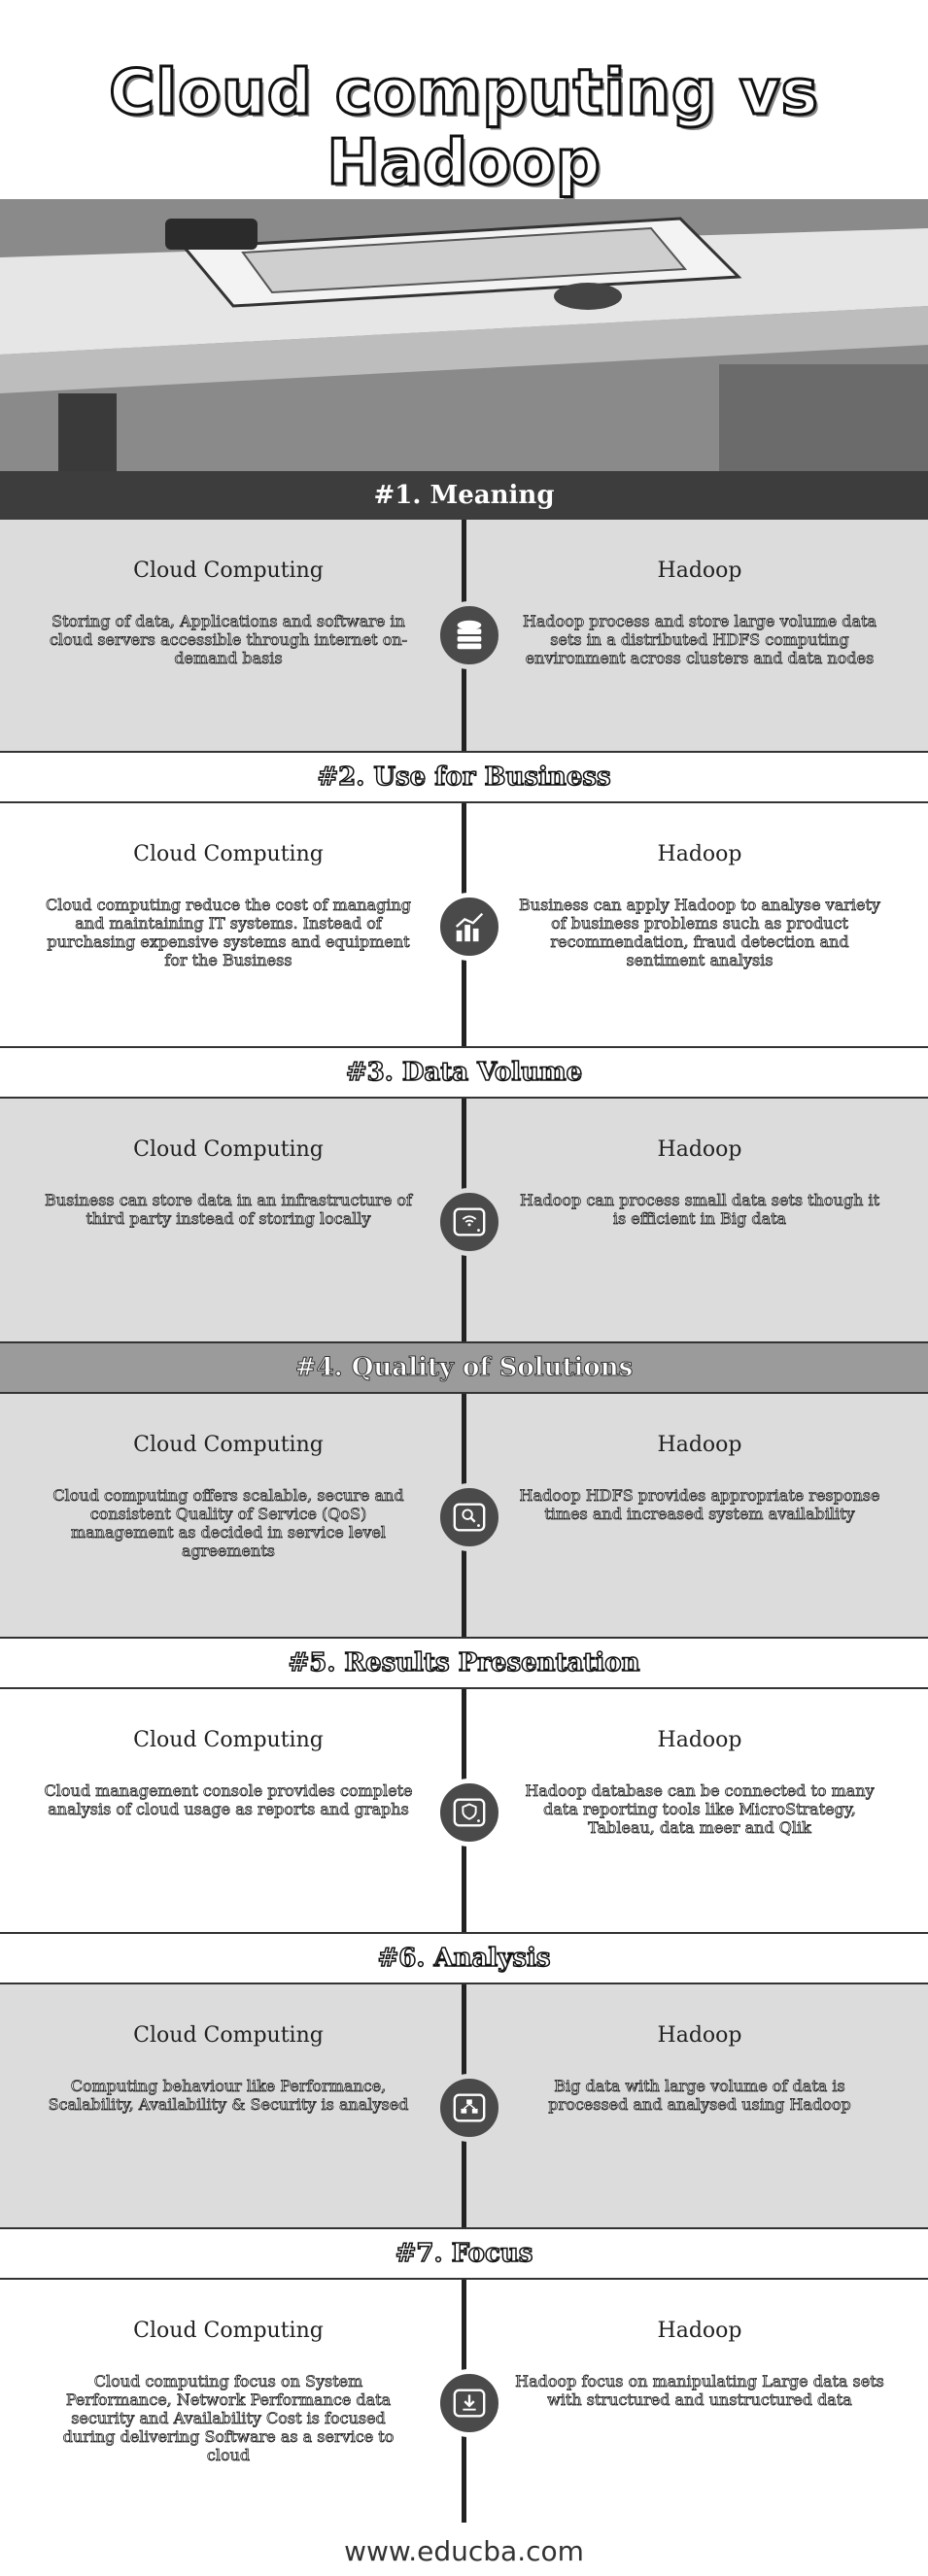 Image resolution: width=928 pixels, height=2576 pixels. I want to click on laptop-desk-illustration, so click(464, 335).